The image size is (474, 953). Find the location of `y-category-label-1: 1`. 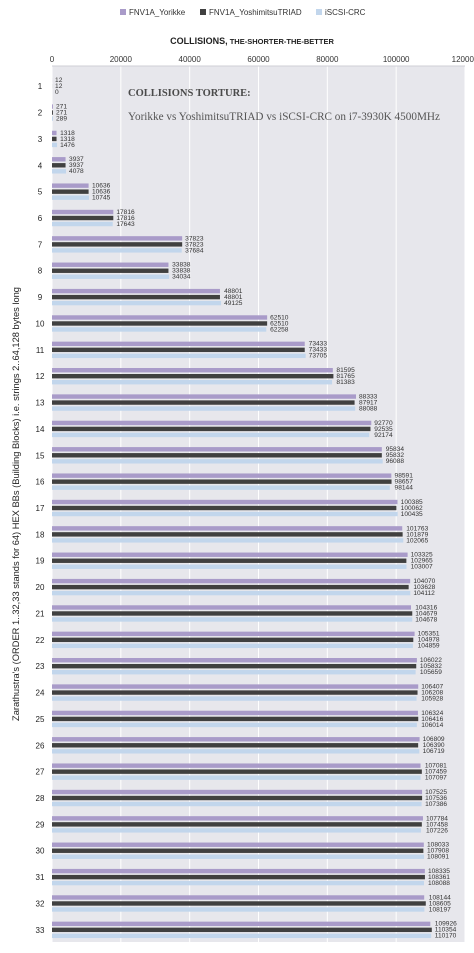

y-category-label-1: 1 is located at coordinates (40, 86).